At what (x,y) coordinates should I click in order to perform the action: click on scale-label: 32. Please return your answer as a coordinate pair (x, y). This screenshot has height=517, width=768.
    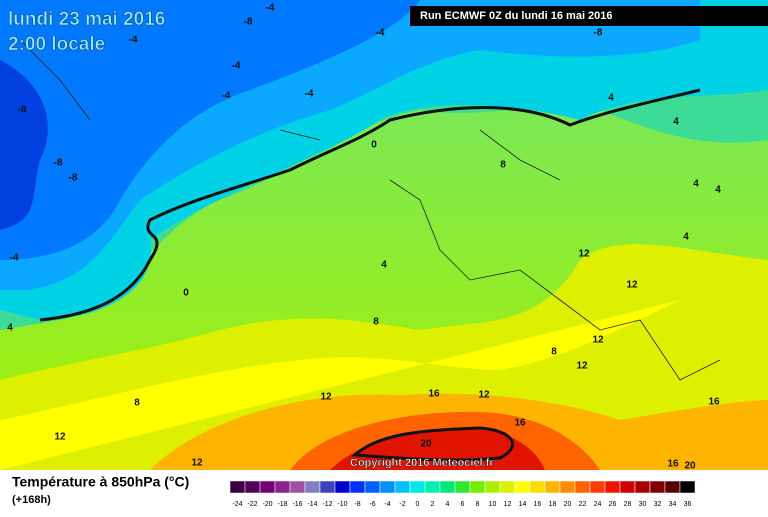
    Looking at the image, I should click on (658, 504).